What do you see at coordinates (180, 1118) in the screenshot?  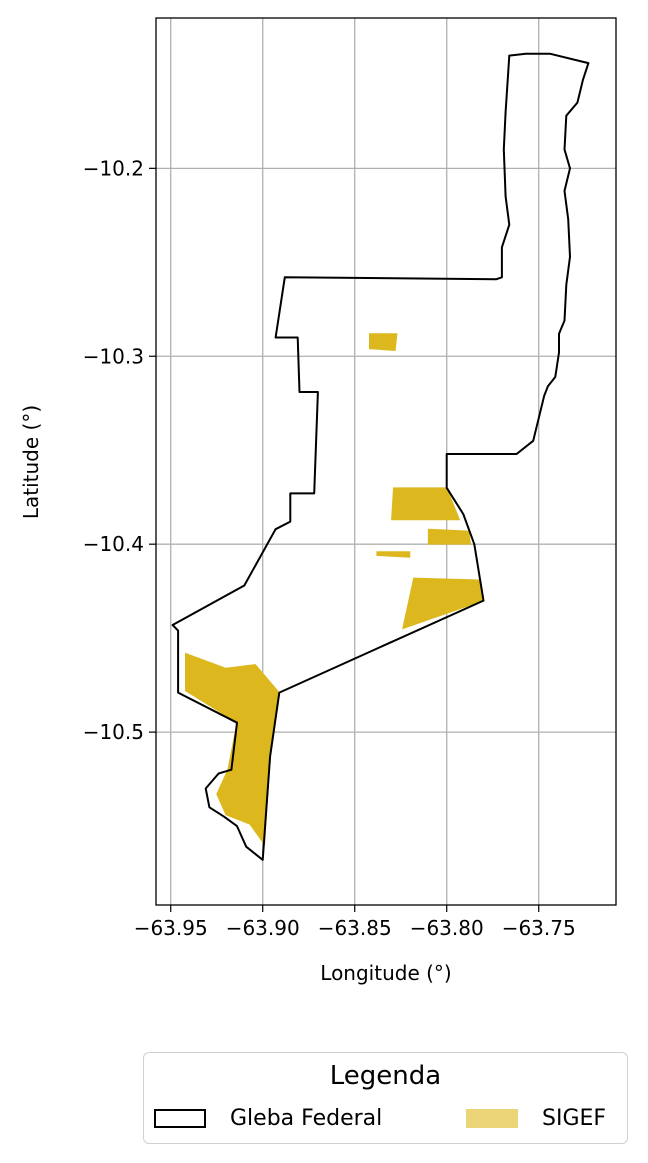 I see `gleba-federal-swatch` at bounding box center [180, 1118].